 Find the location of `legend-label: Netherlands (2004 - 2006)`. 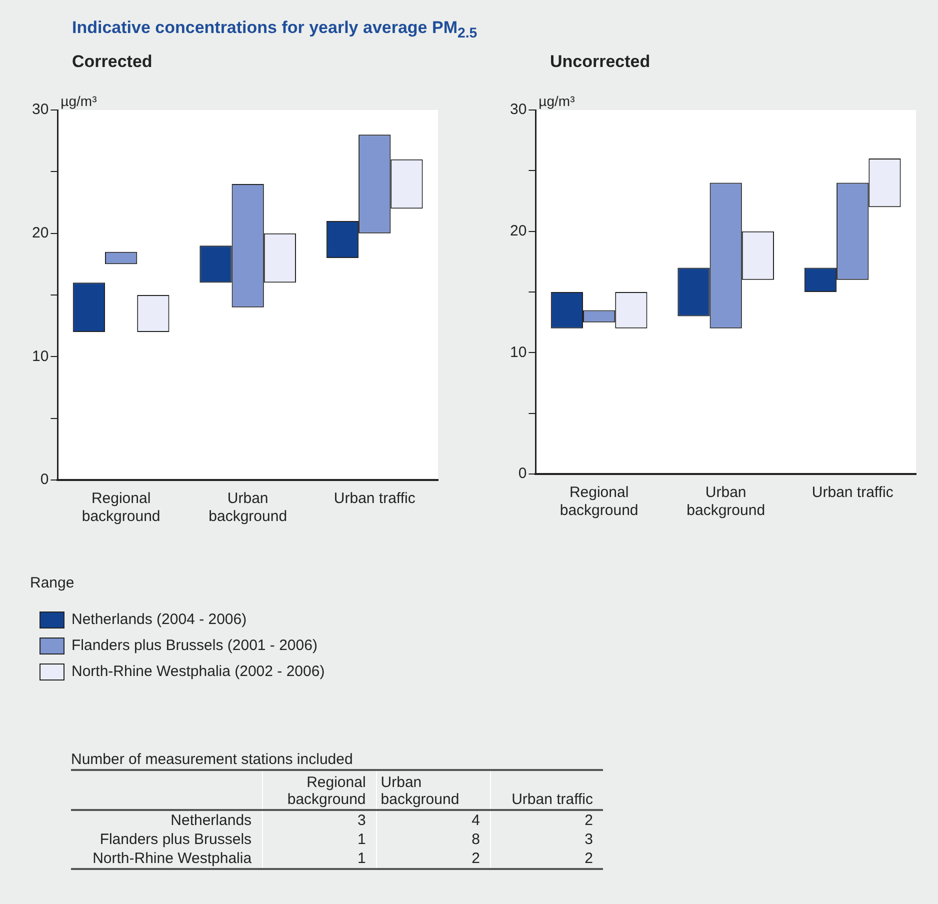

legend-label: Netherlands (2004 - 2006) is located at coordinates (159, 619).